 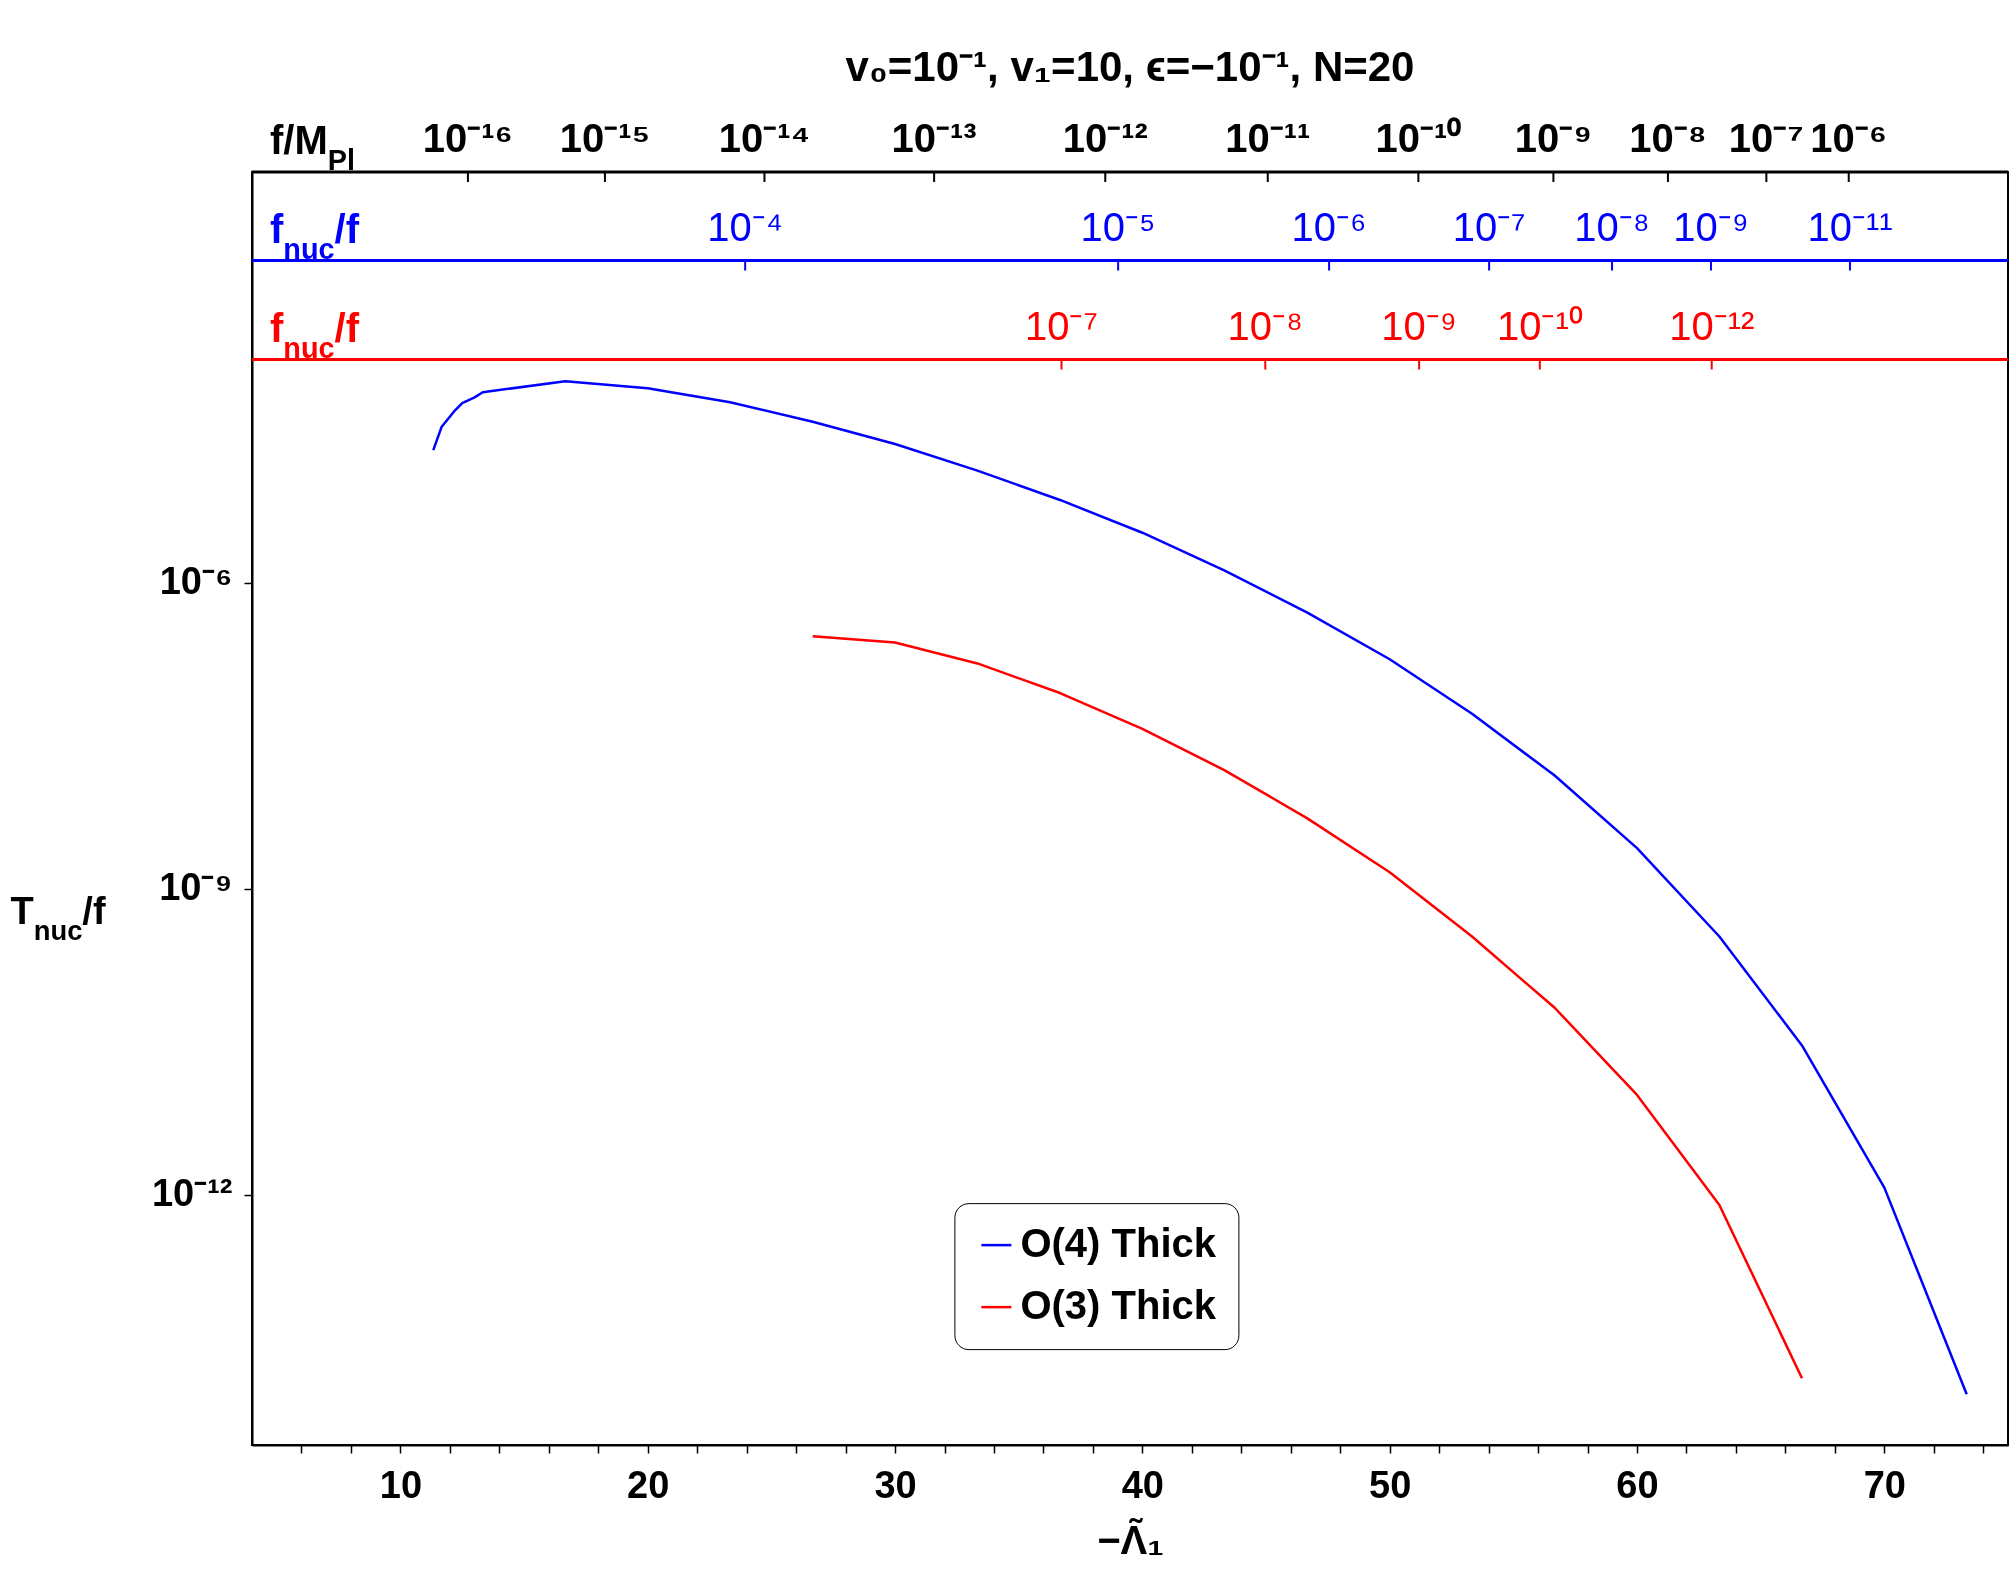 I want to click on x-tick-label: 50, so click(x=1390, y=1484).